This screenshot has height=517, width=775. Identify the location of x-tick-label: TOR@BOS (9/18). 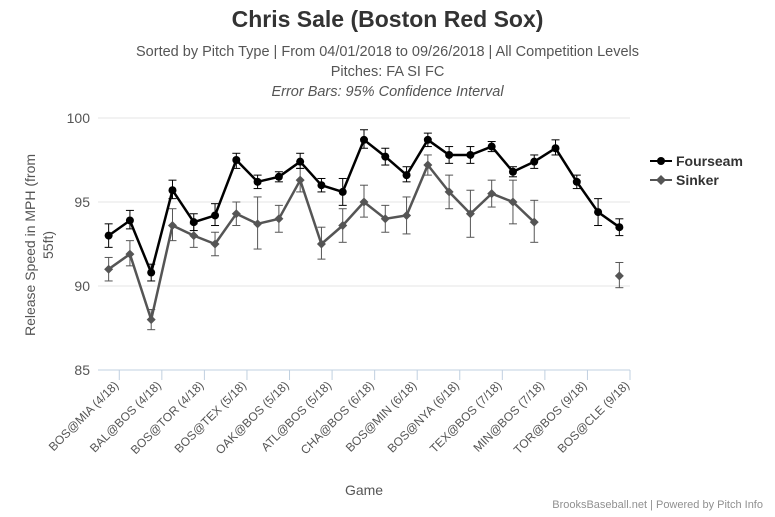
(550, 417).